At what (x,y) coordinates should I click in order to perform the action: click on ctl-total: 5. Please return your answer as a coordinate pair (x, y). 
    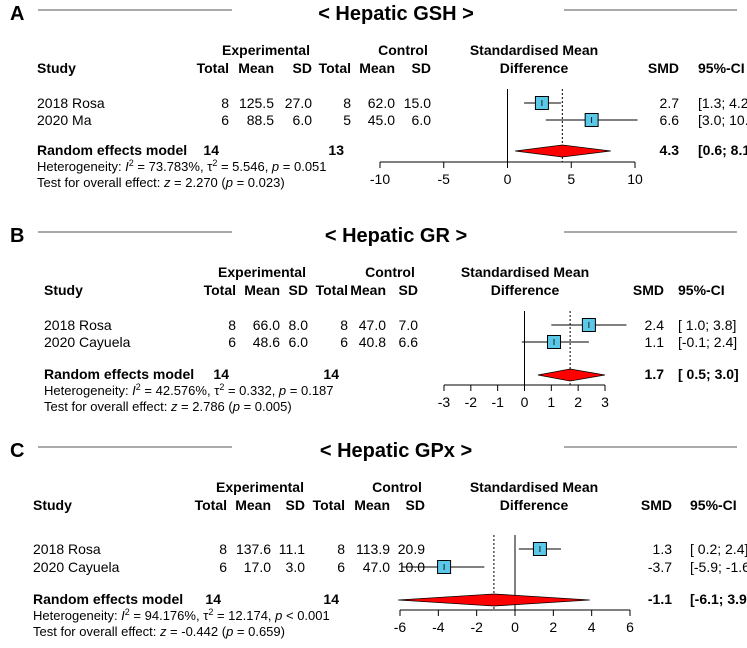
    Looking at the image, I should click on (347, 120).